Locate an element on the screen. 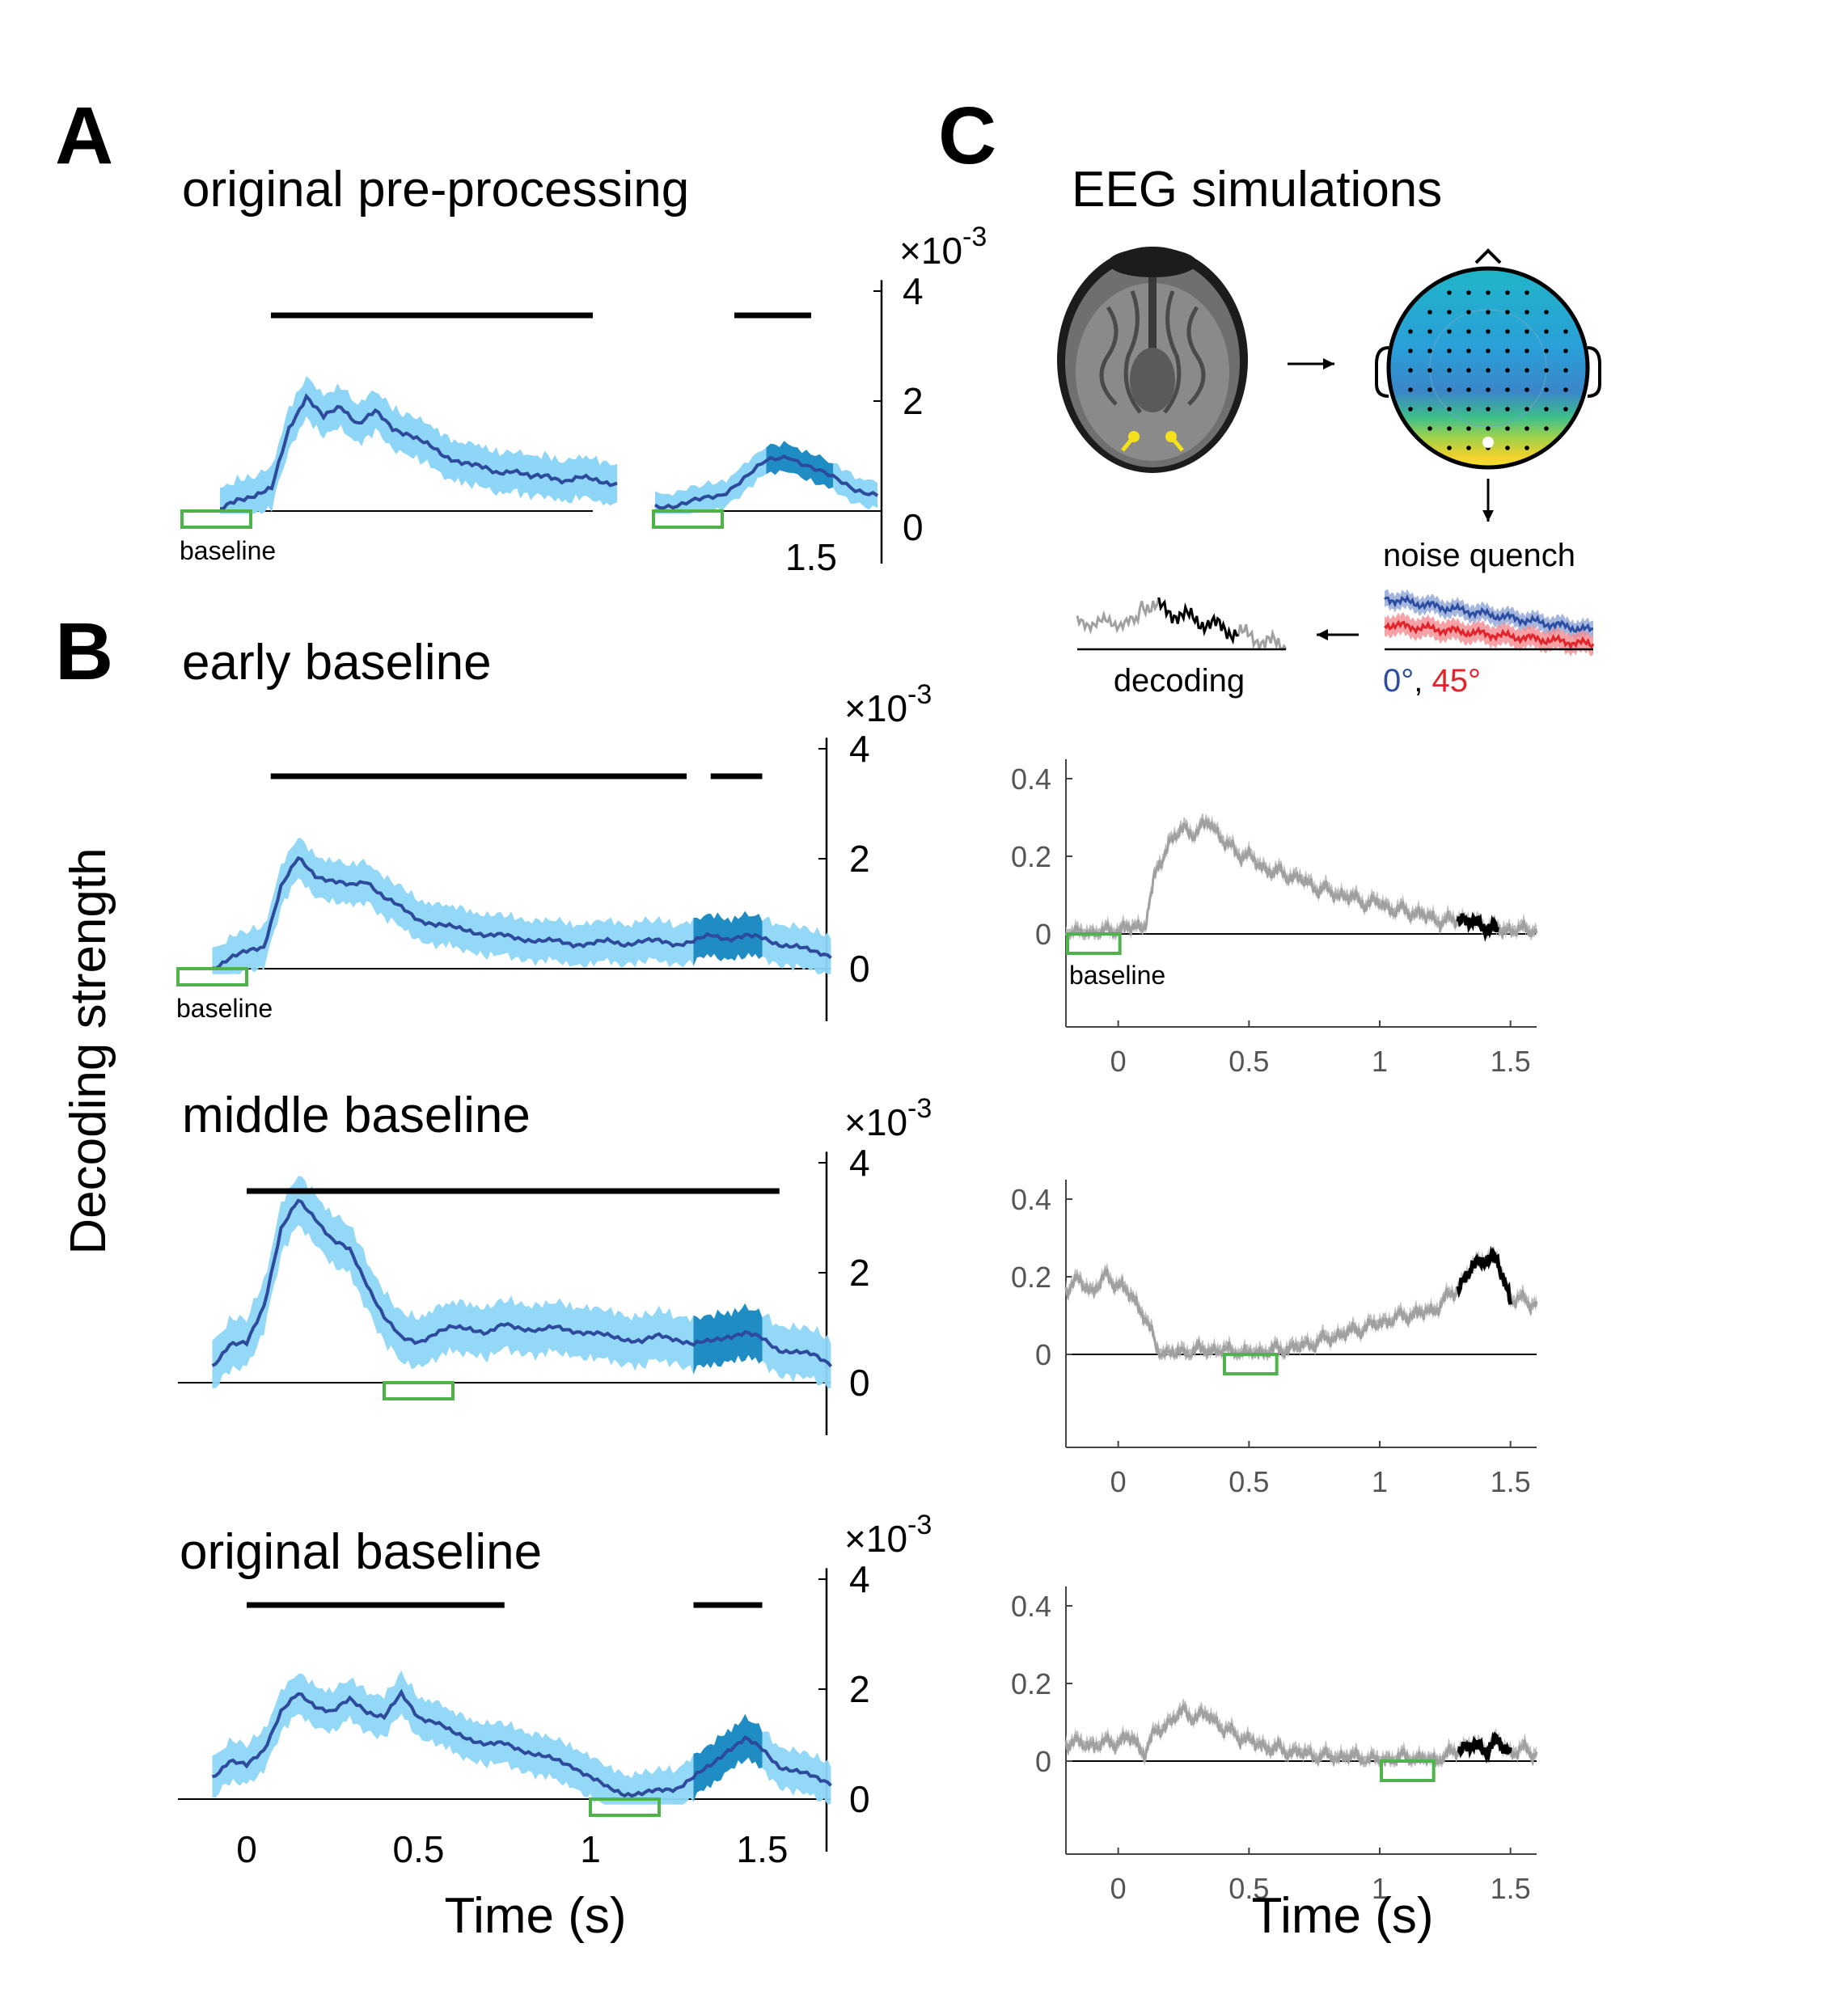 This screenshot has height=2015, width=1848. chart-original-preprocessing: 0 2 4×10-3 baseline 1.5 is located at coordinates (583, 400).